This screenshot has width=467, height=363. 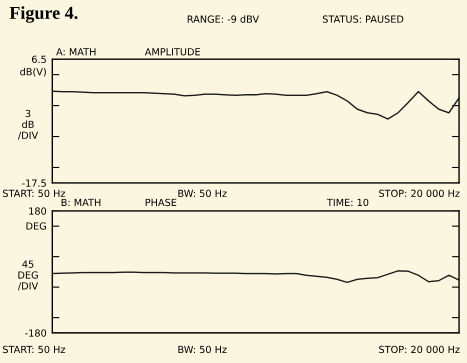 I want to click on y-axis-title: 3 dB /DIV, so click(x=28, y=125).